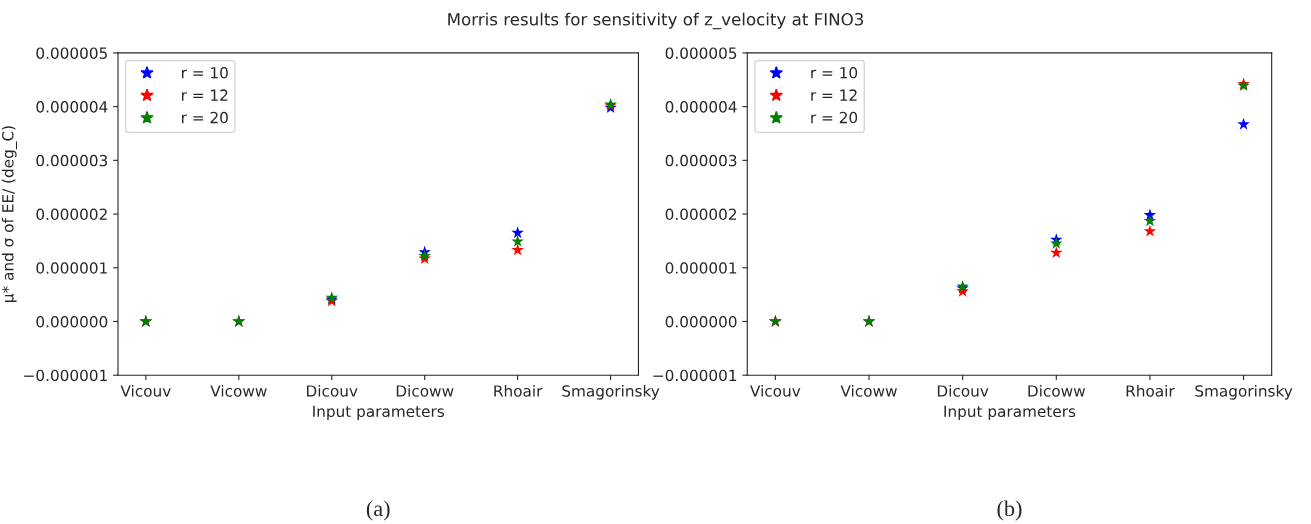 The image size is (1311, 524). Describe the element at coordinates (1009, 510) in the screenshot. I see `text: (b)` at that location.